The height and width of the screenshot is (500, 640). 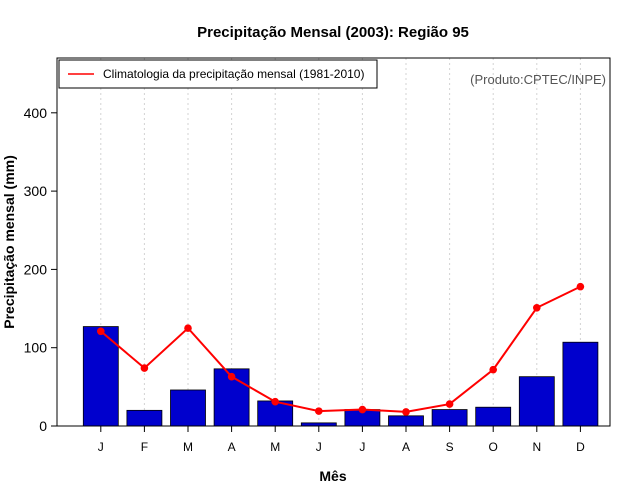 What do you see at coordinates (493, 447) in the screenshot?
I see `x-tick-label: O` at bounding box center [493, 447].